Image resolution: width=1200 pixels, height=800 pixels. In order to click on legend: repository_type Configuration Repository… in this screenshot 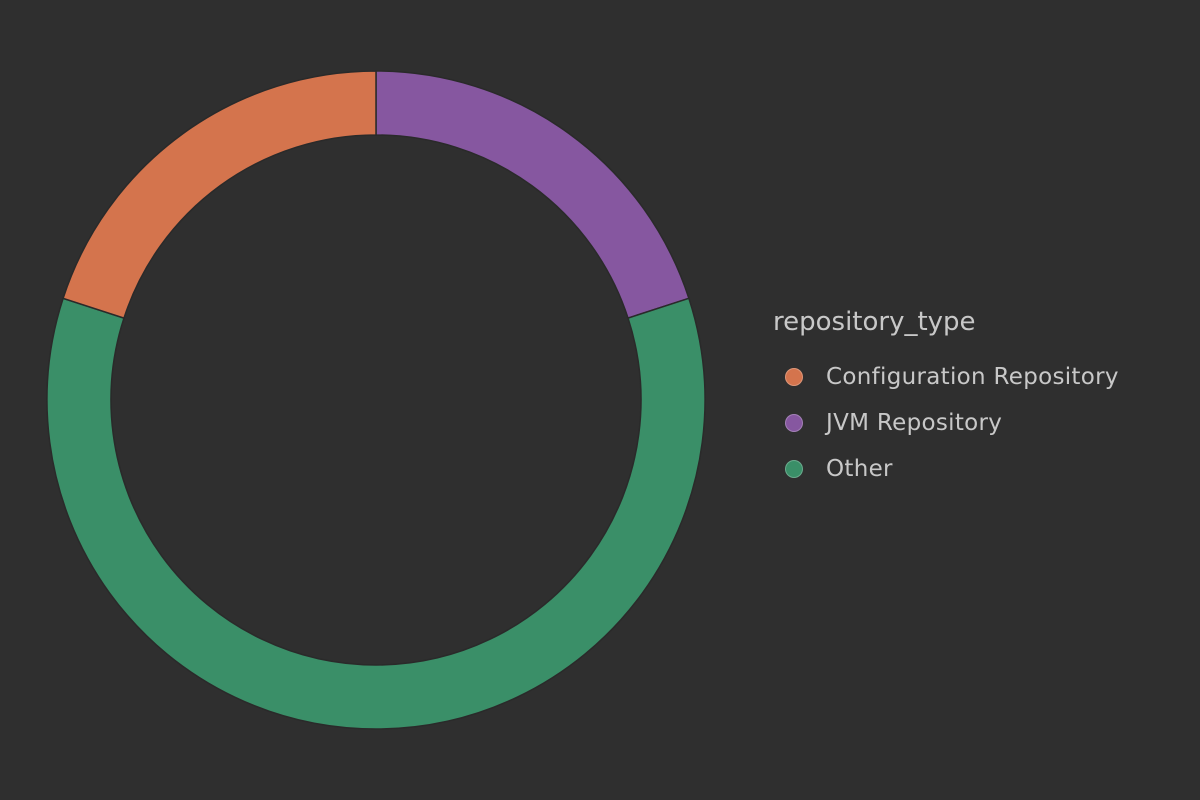, I will do `click(946, 397)`.